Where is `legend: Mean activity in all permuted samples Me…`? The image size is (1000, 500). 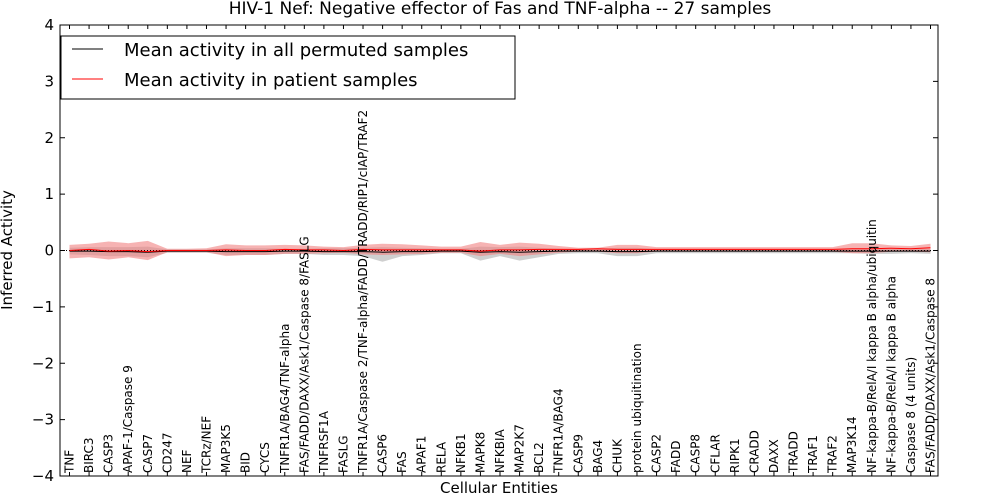
legend: Mean activity in all permuted samples Me… is located at coordinates (288, 67).